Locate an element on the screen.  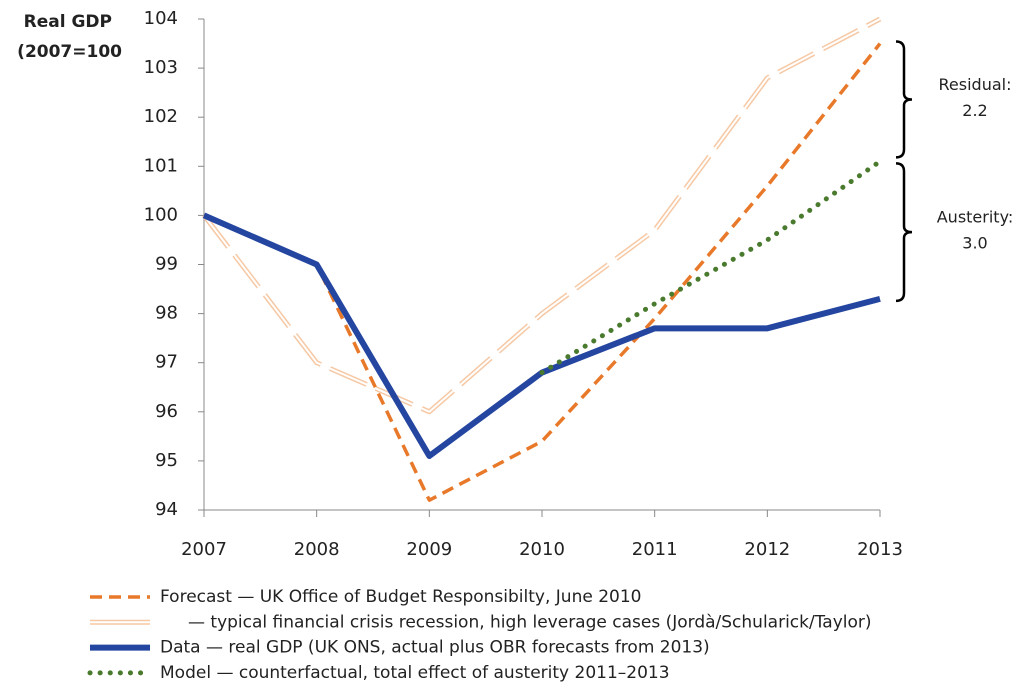
y-tick-label: 94 is located at coordinates (166, 509).